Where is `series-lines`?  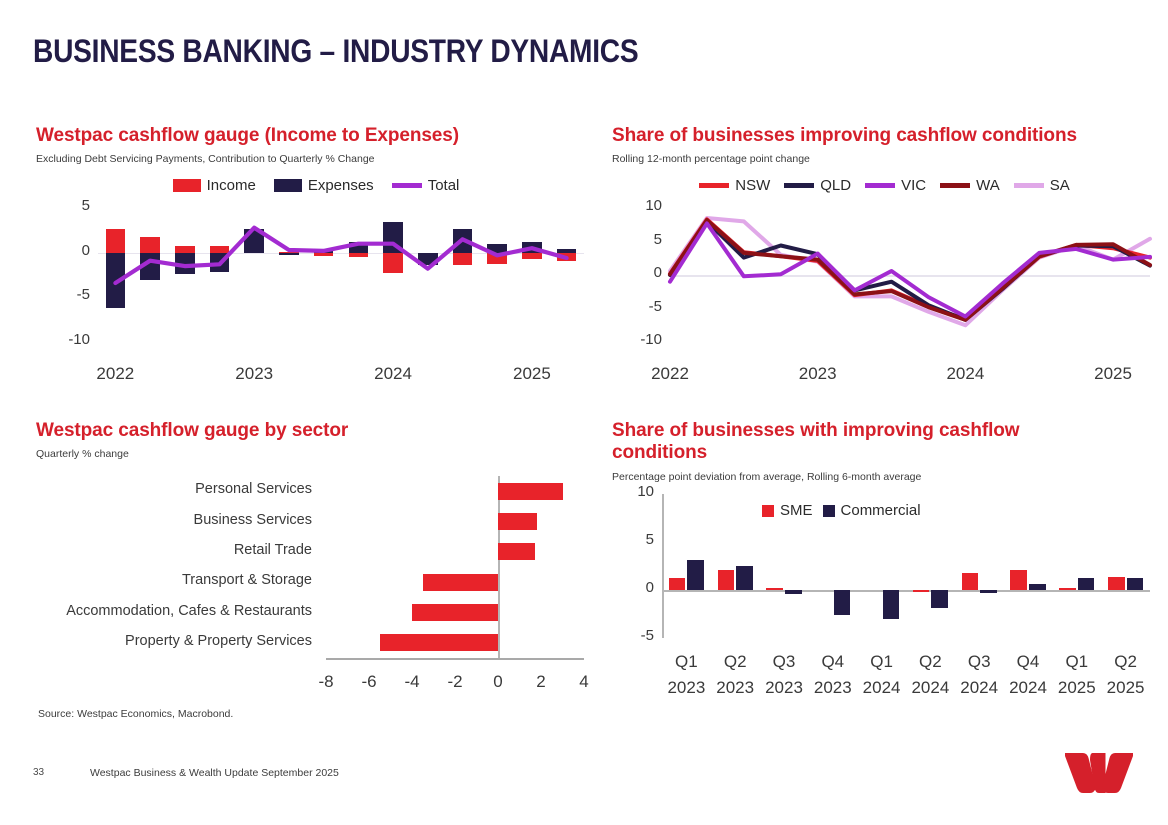
series-lines is located at coordinates (910, 272).